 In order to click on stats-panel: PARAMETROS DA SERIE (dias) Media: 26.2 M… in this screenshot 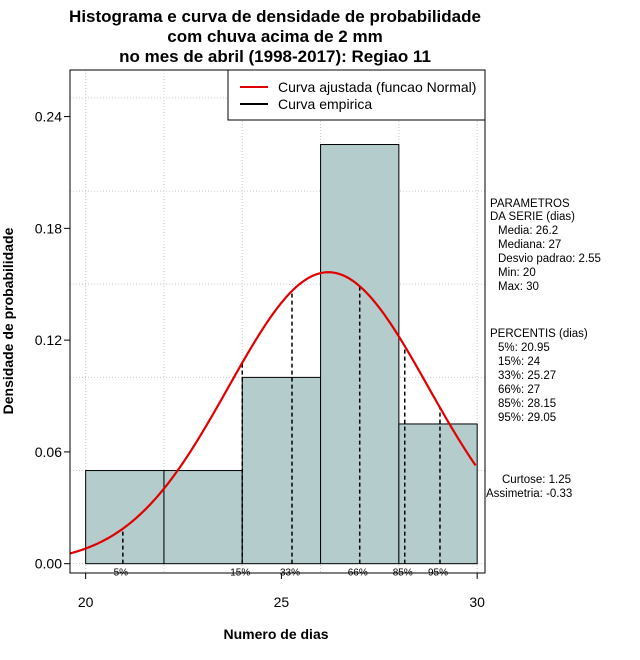, I will do `click(543, 349)`.